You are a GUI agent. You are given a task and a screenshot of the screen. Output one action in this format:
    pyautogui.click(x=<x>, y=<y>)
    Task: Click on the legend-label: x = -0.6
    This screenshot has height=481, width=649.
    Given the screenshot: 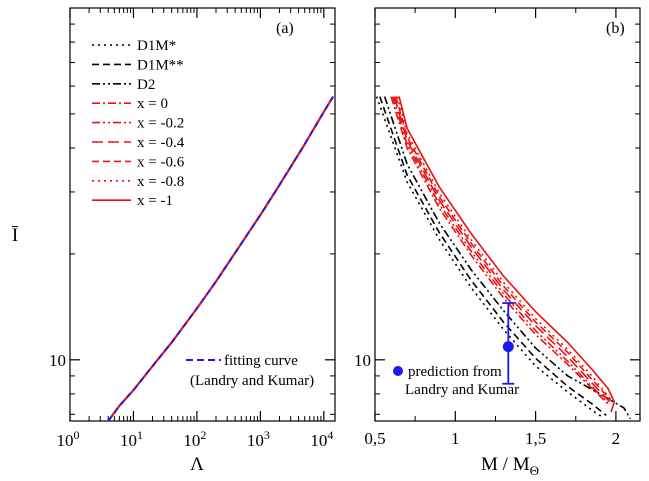 What is the action you would take?
    pyautogui.click(x=161, y=162)
    